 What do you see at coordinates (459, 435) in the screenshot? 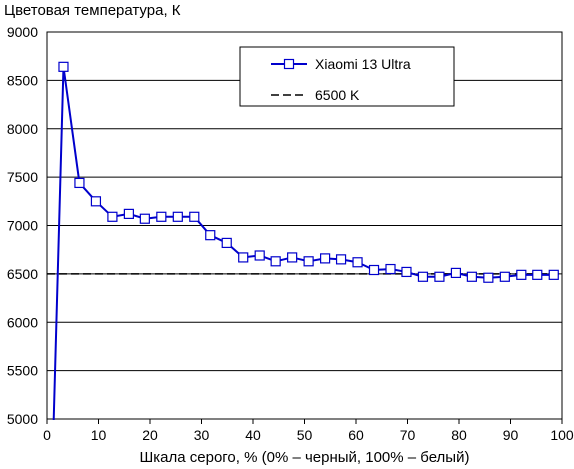
I see `x-tick-label: 80` at bounding box center [459, 435].